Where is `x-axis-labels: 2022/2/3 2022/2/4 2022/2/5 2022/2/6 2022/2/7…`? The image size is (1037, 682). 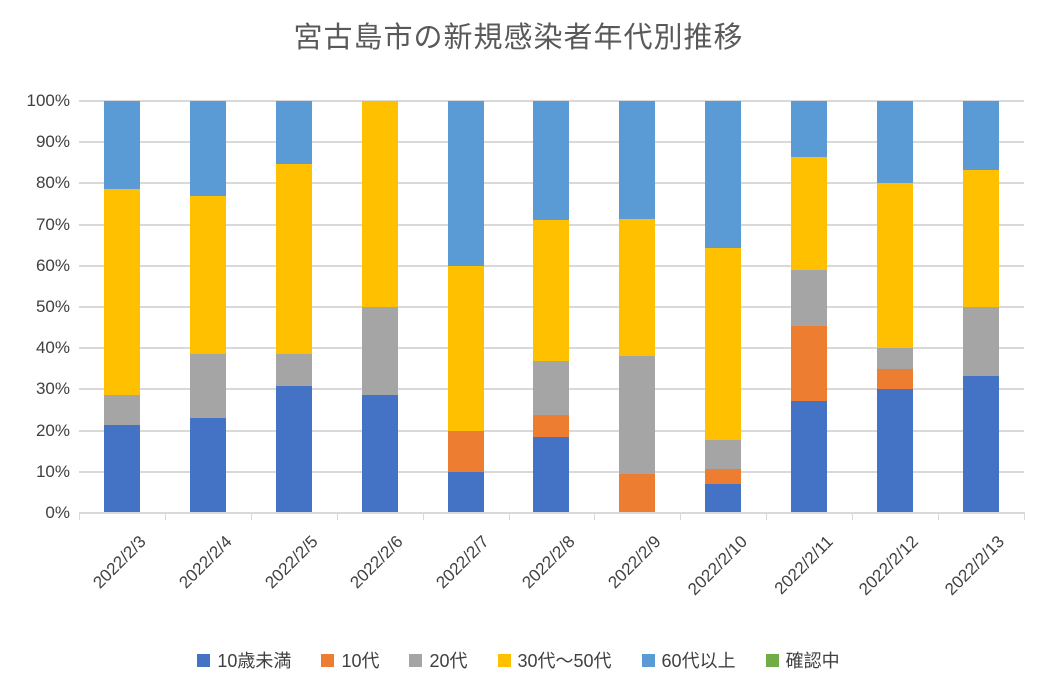
x-axis-labels: 2022/2/3 2022/2/4 2022/2/5 2022/2/6 2022/2/7… is located at coordinates (549, 565).